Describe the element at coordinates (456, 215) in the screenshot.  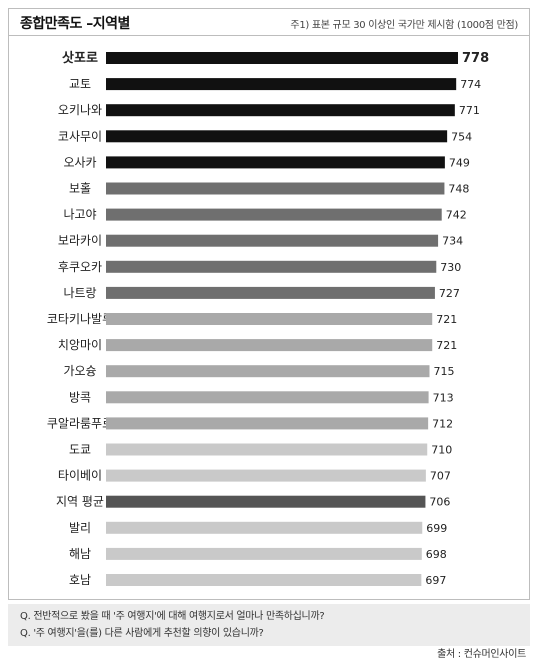
I see `value-label: 742` at that location.